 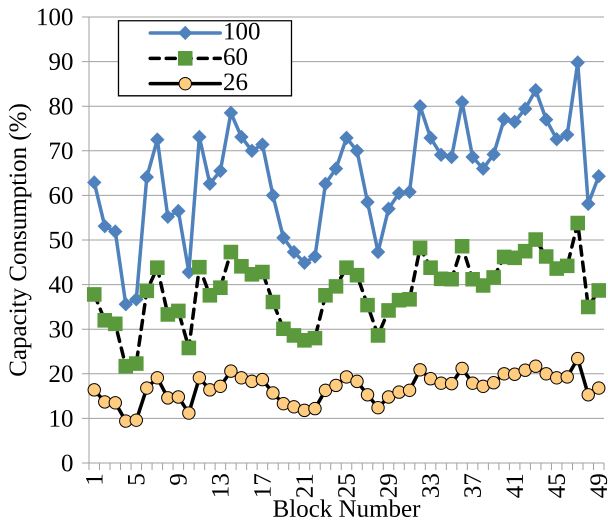 I want to click on y-tick-label: 70, so click(x=61, y=151).